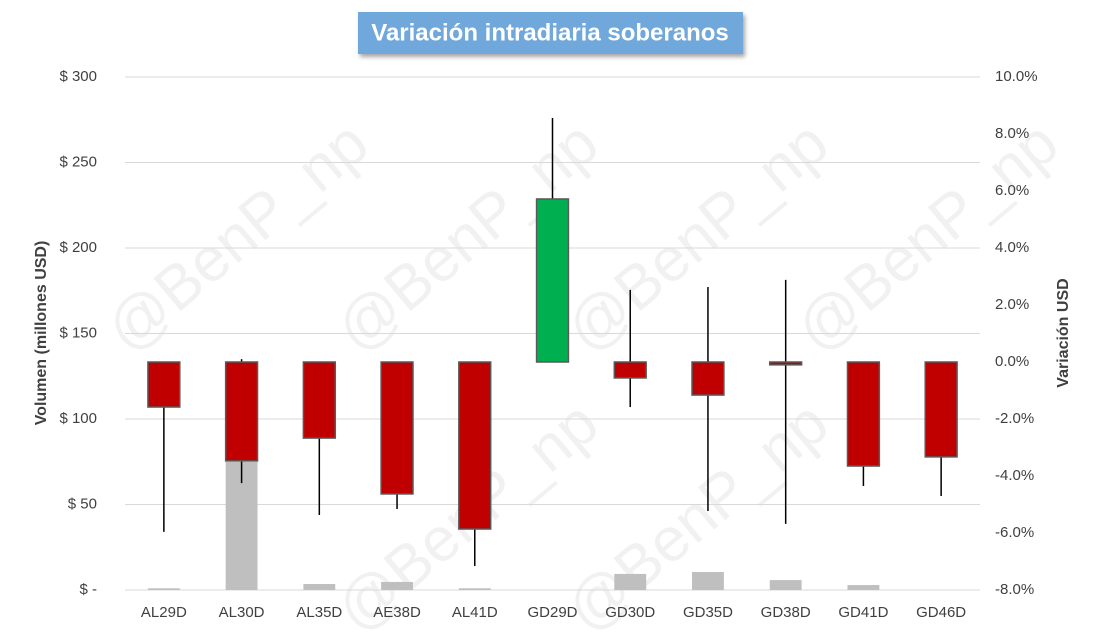 The image size is (1102, 638). Describe the element at coordinates (319, 612) in the screenshot. I see `x-tick-label: AL35D` at that location.